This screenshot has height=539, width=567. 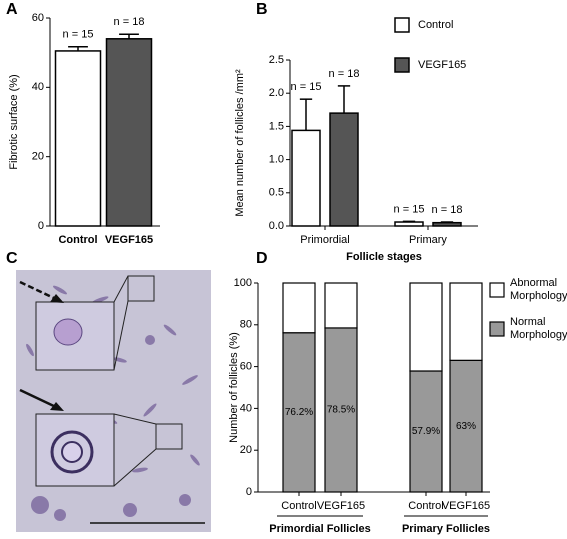 What do you see at coordinates (538, 289) in the screenshot?
I see `legend-label: Abnormal Morphology` at bounding box center [538, 289].